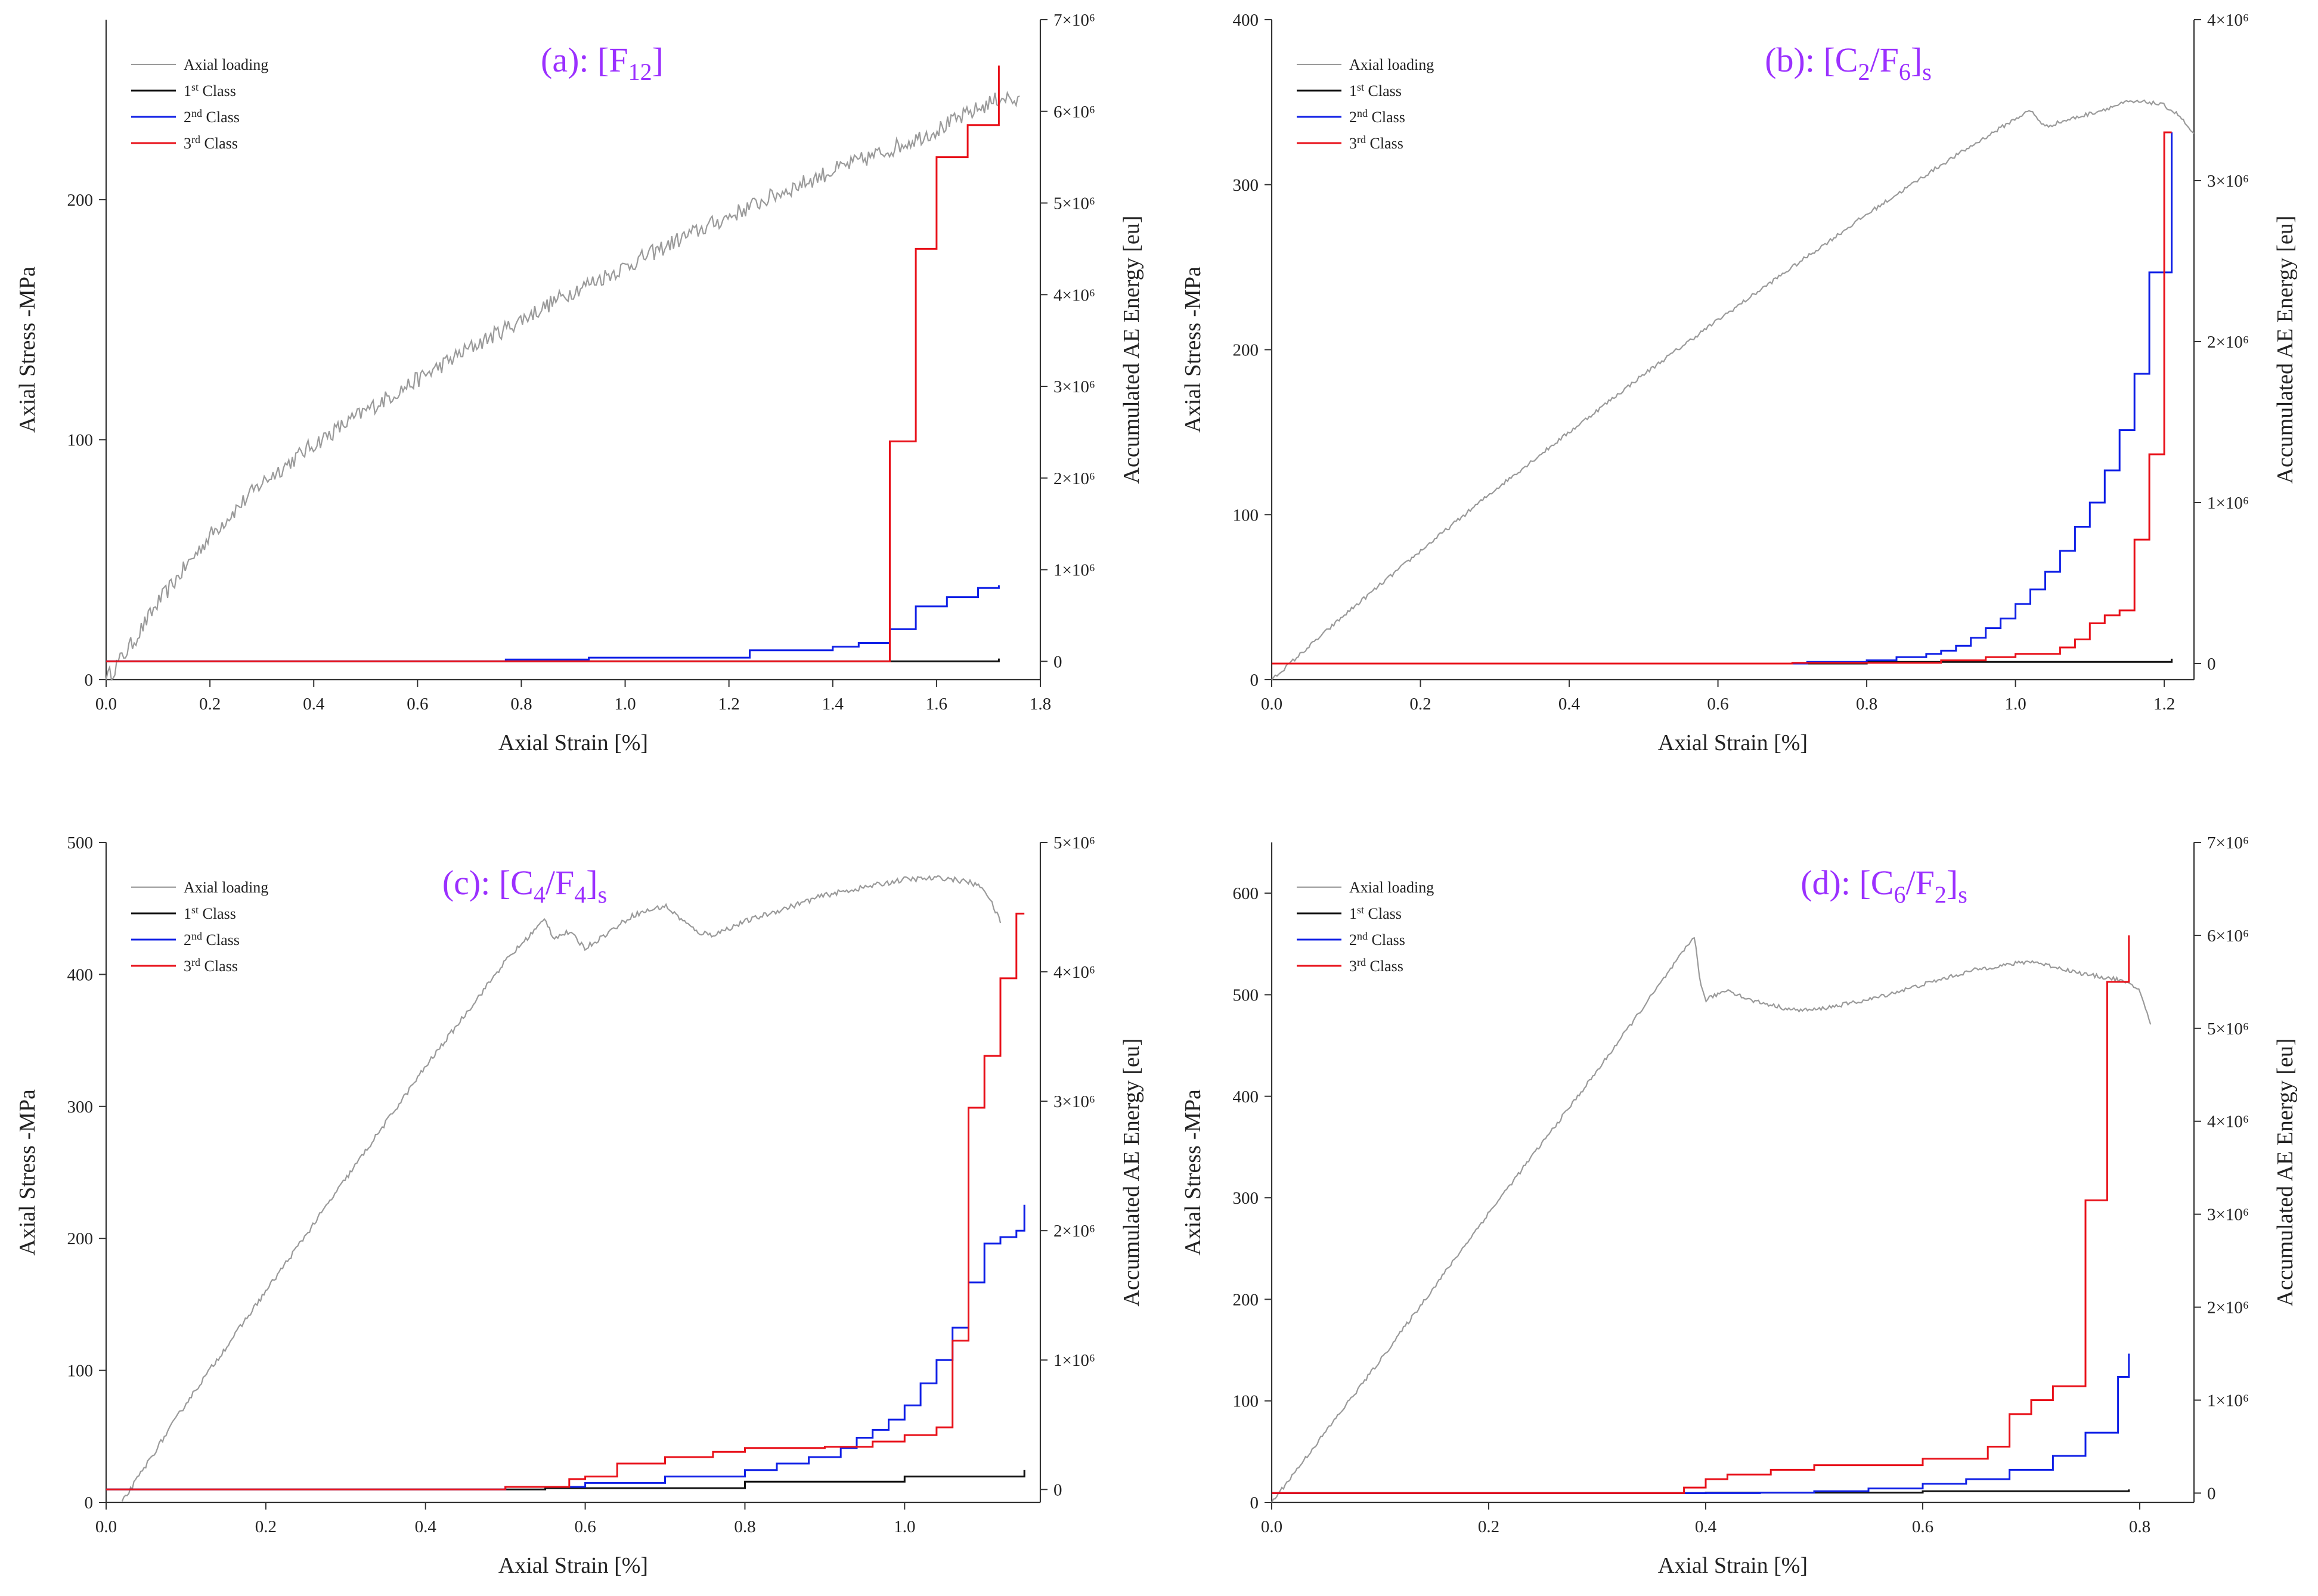  Describe the element at coordinates (833, 704) in the screenshot. I see `x-tick-label: 1.4` at that location.